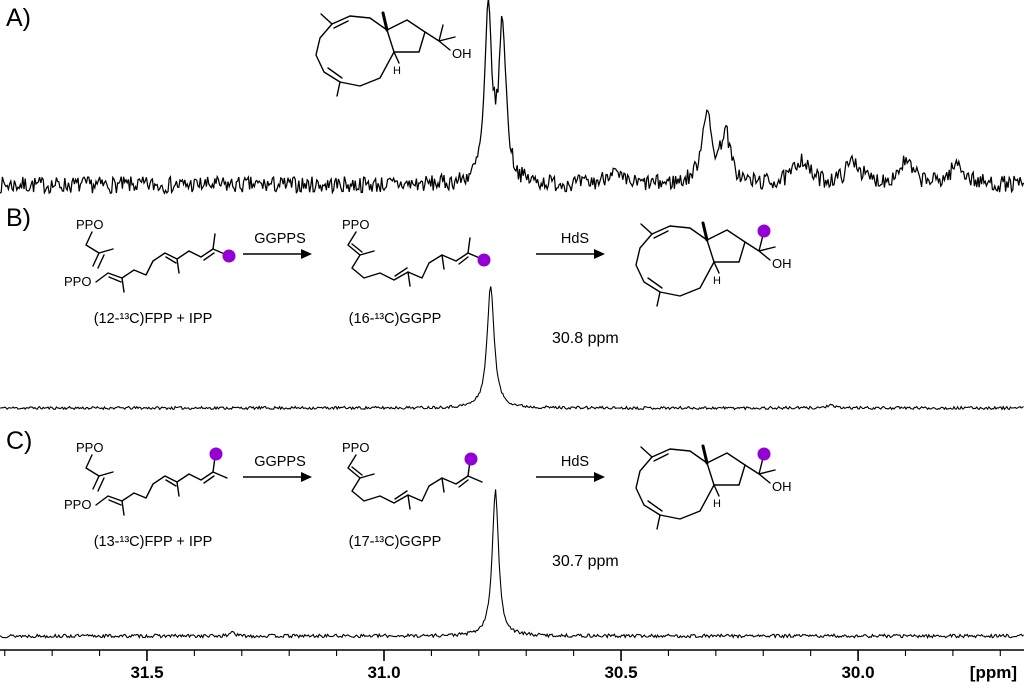  What do you see at coordinates (153, 542) in the screenshot?
I see `substrate-label-c: (13-¹³C)FPP + IPP` at bounding box center [153, 542].